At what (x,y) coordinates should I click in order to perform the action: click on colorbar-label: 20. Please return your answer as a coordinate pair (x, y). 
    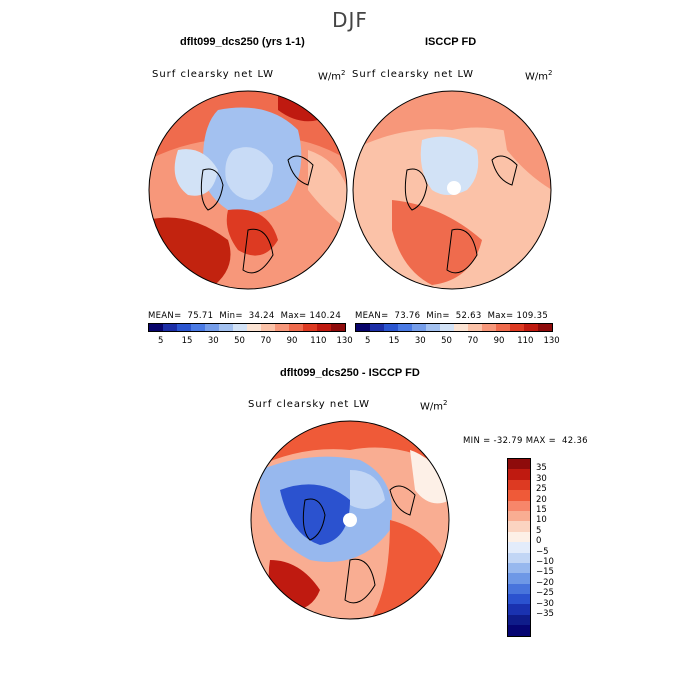
    Looking at the image, I should click on (541, 499).